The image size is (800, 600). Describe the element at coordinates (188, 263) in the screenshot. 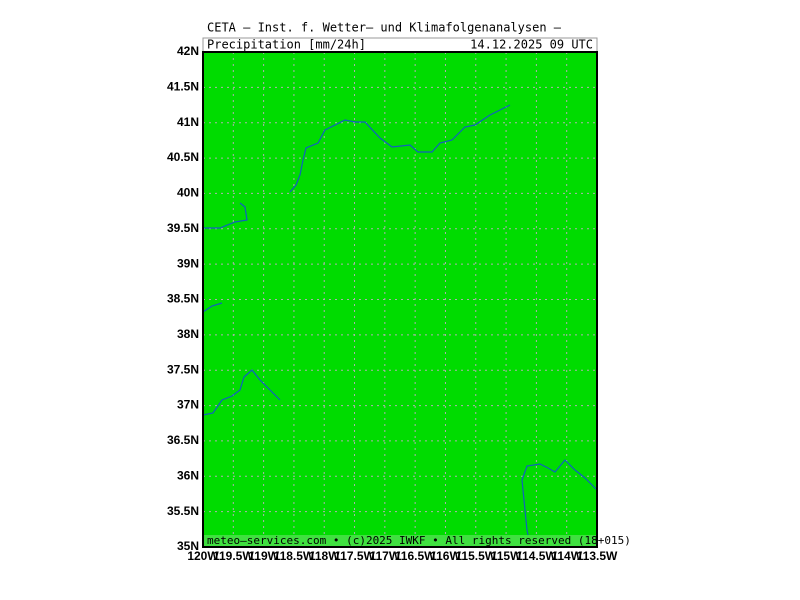

I see `lat-tick-label: 39N` at that location.